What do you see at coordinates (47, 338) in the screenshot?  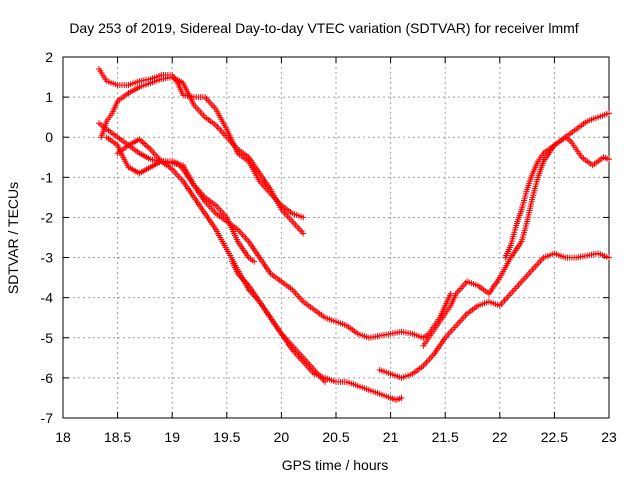 I see `y-tick-label: -5` at bounding box center [47, 338].